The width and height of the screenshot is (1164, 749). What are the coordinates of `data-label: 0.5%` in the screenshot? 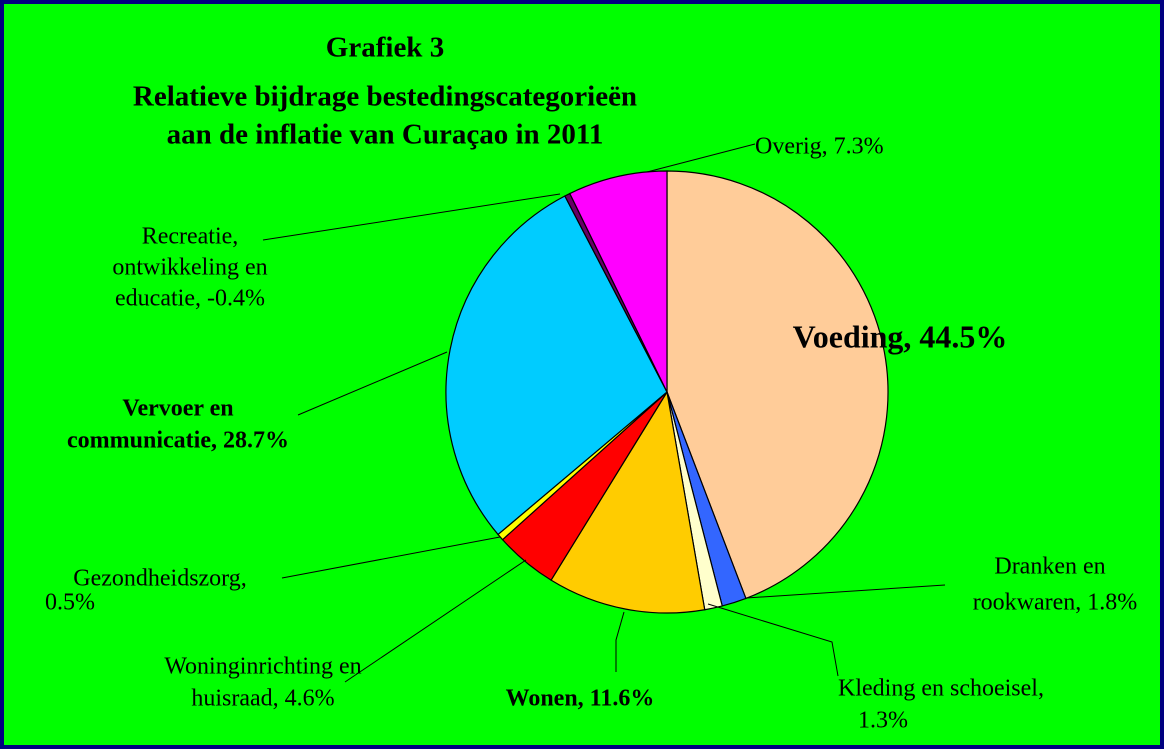 It's located at (70, 603).